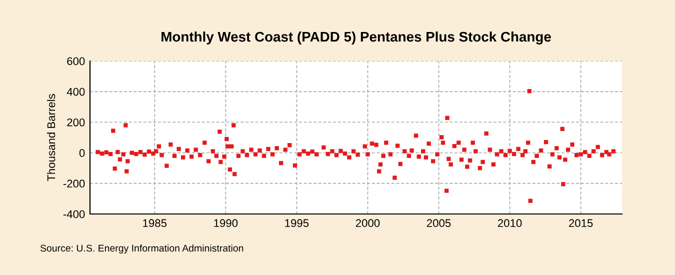 Image resolution: width=675 pixels, height=275 pixels. What do you see at coordinates (74, 214) in the screenshot?
I see `y-tick-label: -400` at bounding box center [74, 214].